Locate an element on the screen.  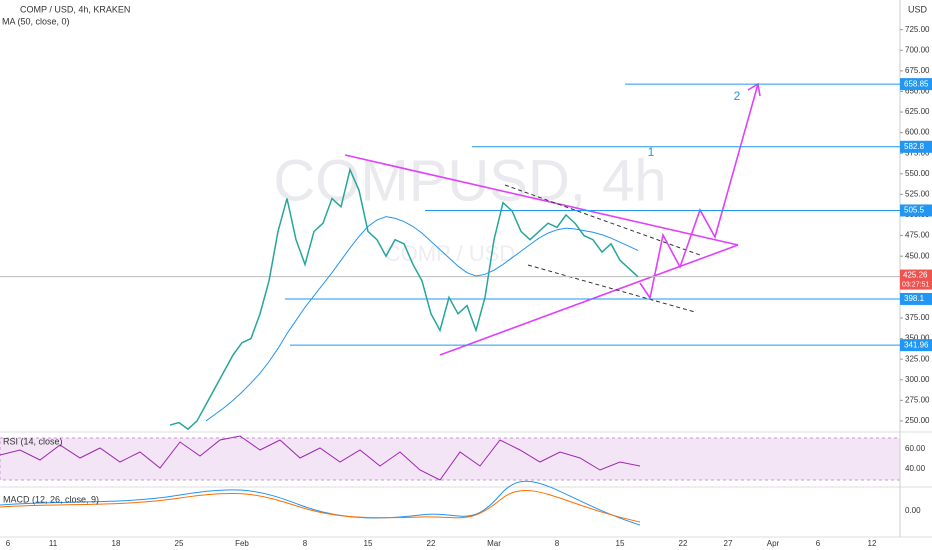
level-label: 341.96 is located at coordinates (916, 344).